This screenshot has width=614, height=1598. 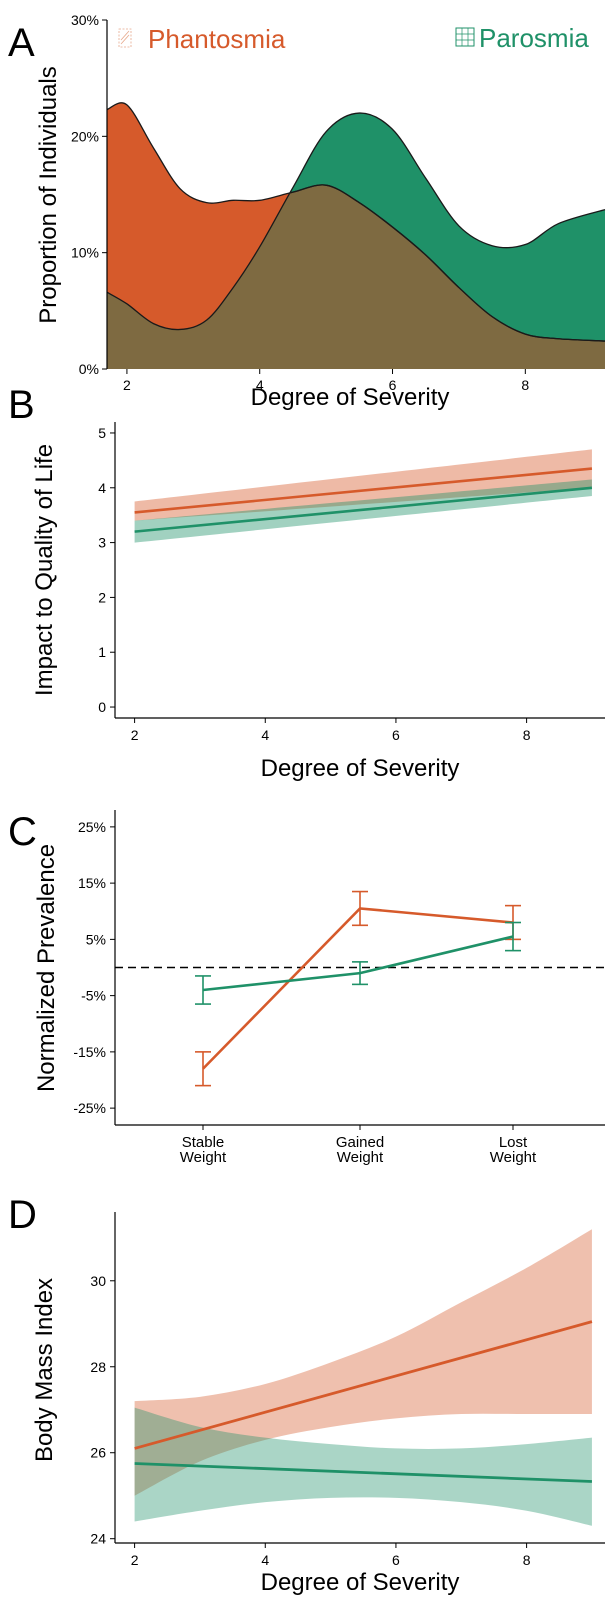 What do you see at coordinates (98, 1281) in the screenshot?
I see `d-y-tick-label: 30` at bounding box center [98, 1281].